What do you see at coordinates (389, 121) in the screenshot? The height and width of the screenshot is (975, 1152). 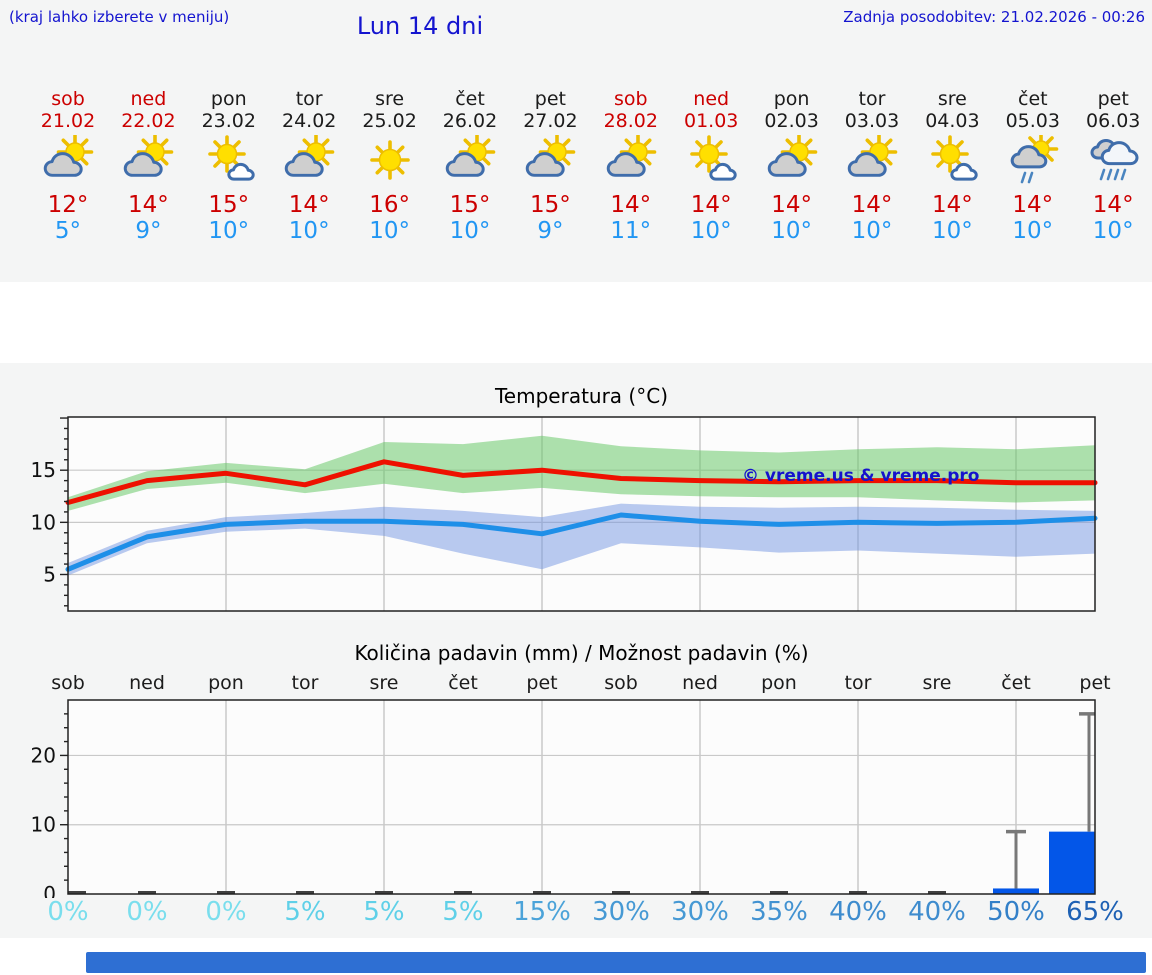 I see `day-date-label: 25.02` at bounding box center [389, 121].